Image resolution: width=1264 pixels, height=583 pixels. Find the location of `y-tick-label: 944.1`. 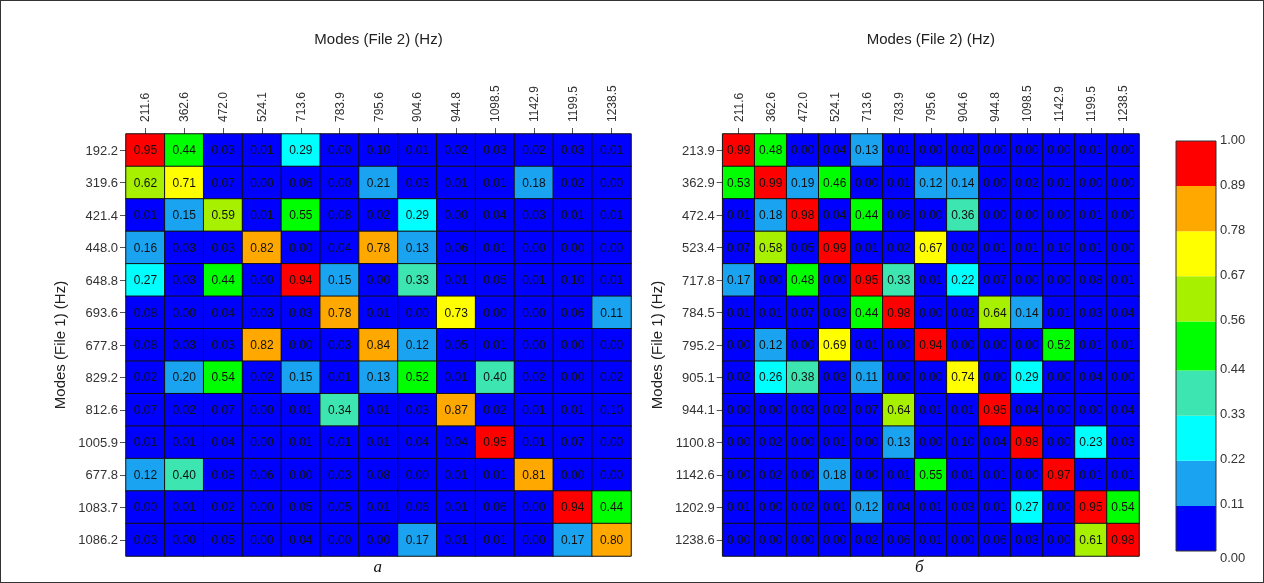

y-tick-label: 944.1 is located at coordinates (698, 410).